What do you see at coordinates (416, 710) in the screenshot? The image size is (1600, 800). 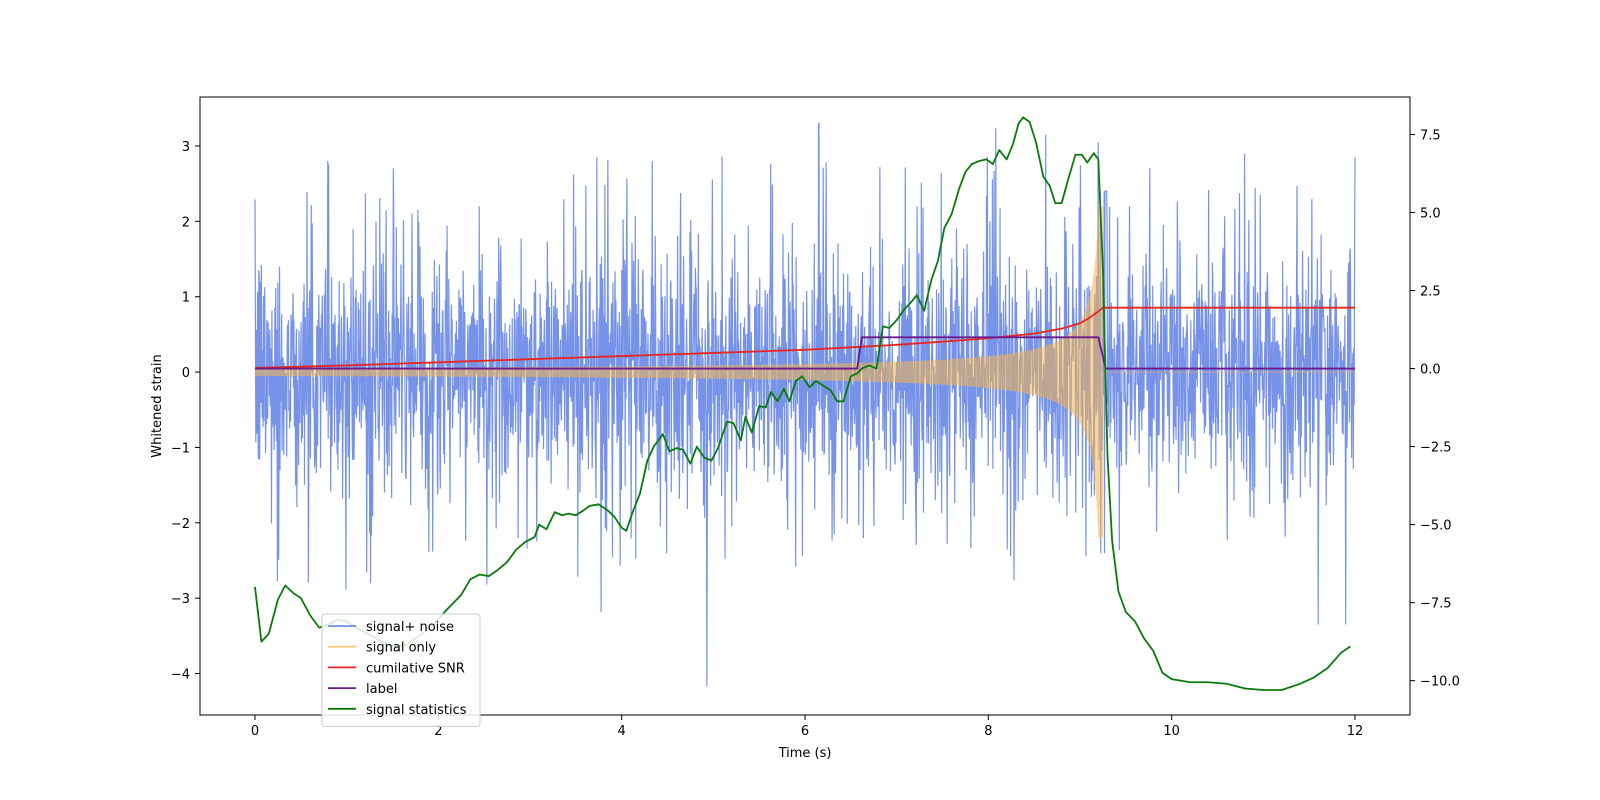 I see `legend-label: signal statistics` at bounding box center [416, 710].